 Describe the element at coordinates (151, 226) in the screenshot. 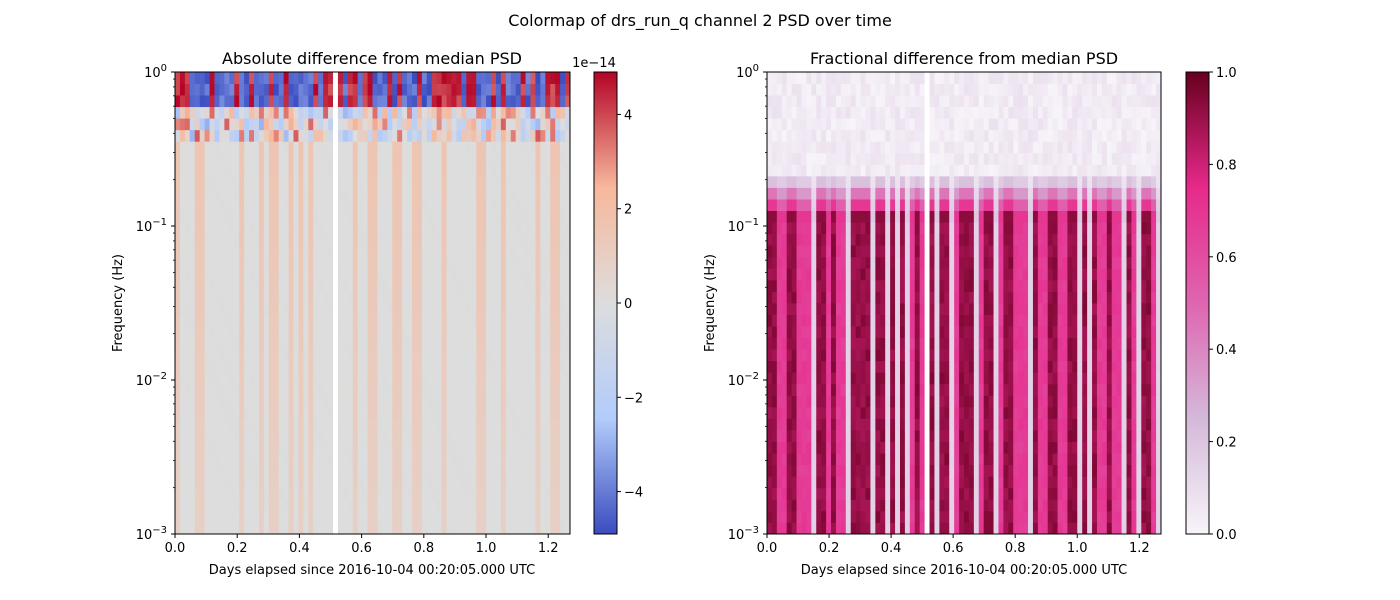

I see `y-tick-label: 10⁻¹` at that location.